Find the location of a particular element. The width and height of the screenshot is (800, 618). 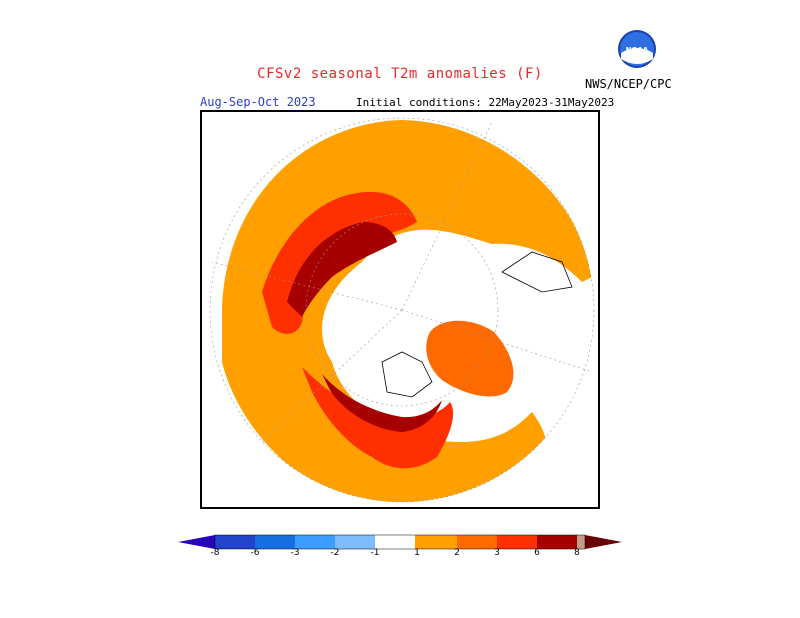

legend-tick-label: 8 is located at coordinates (577, 553).